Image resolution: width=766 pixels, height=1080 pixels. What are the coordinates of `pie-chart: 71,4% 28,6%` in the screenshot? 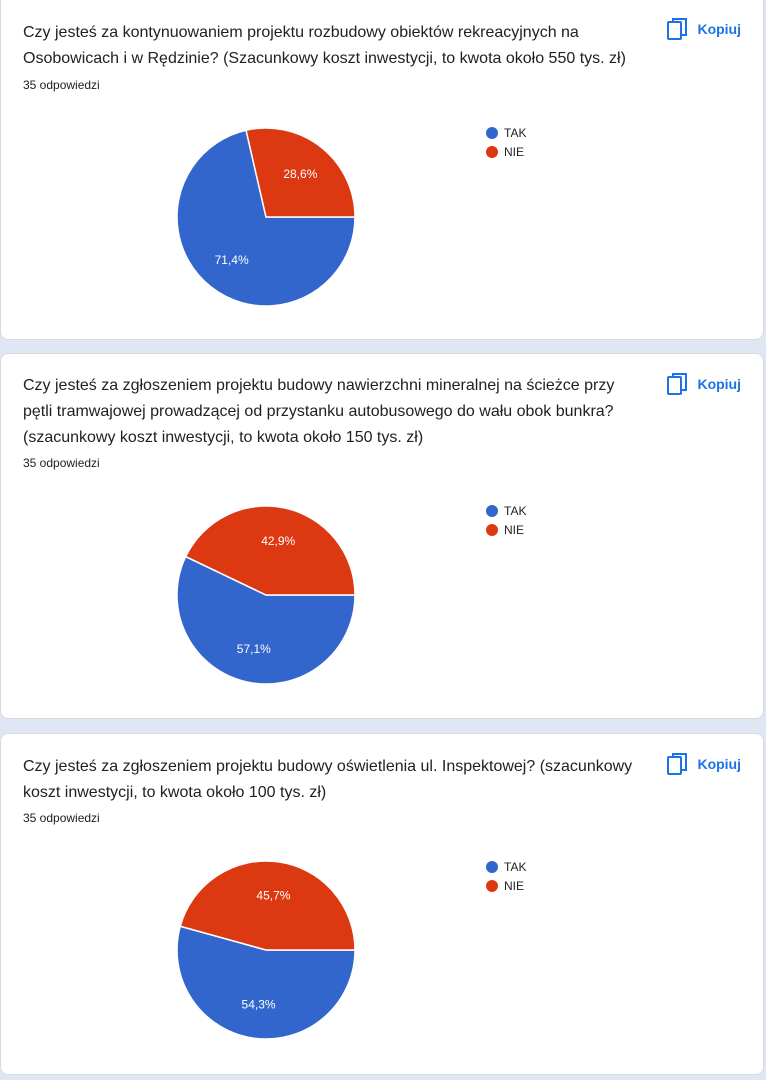 It's located at (266, 217).